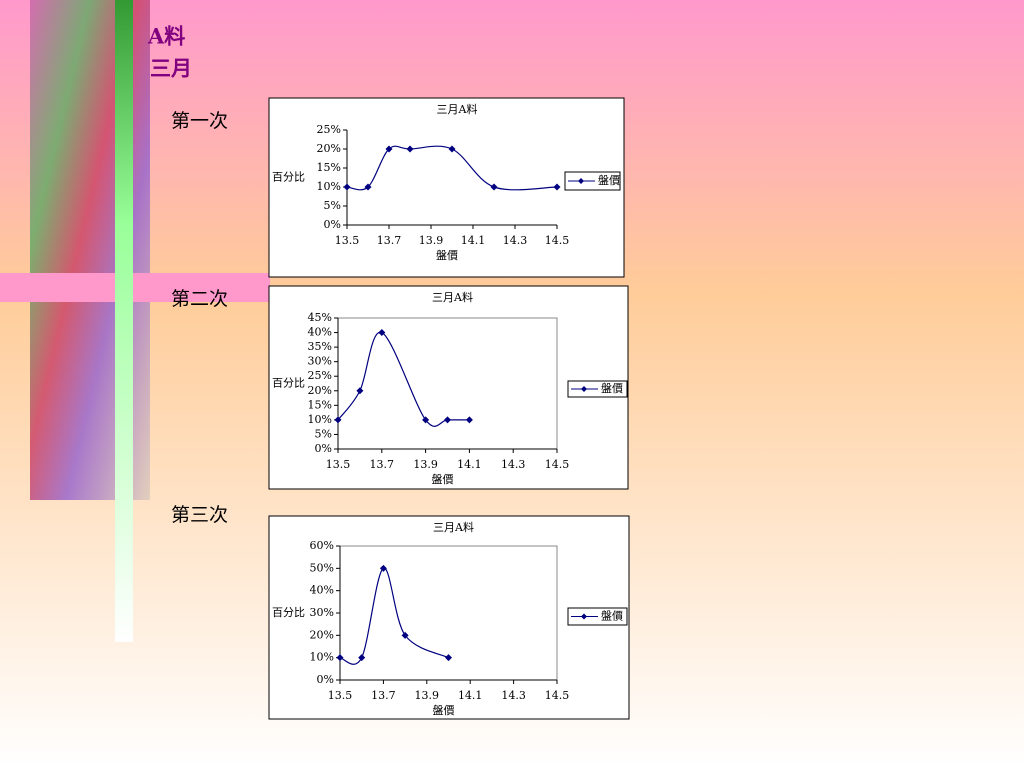 This screenshot has height=772, width=1024. What do you see at coordinates (171, 68) in the screenshot?
I see `title-line: 三月` at bounding box center [171, 68].